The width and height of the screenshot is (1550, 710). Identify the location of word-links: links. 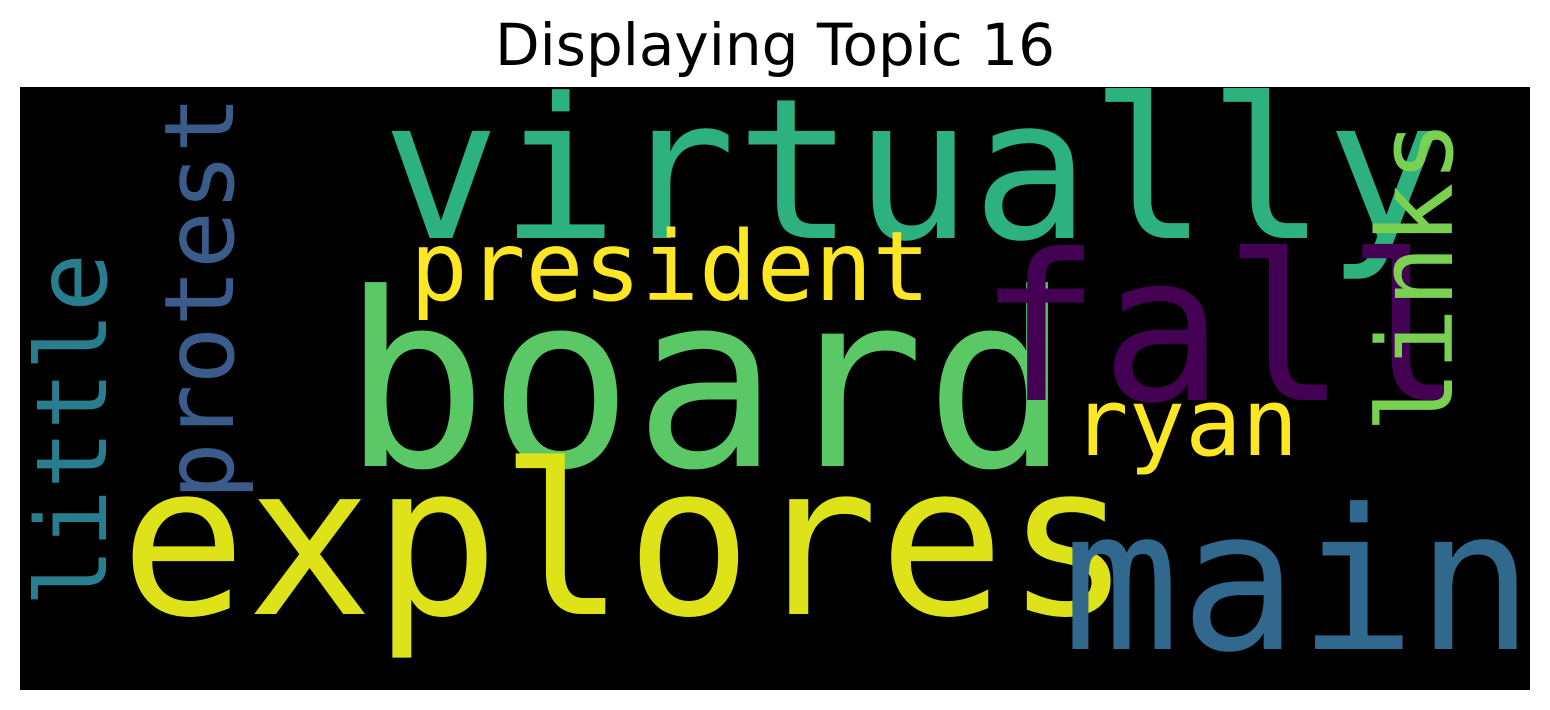
(1416, 276).